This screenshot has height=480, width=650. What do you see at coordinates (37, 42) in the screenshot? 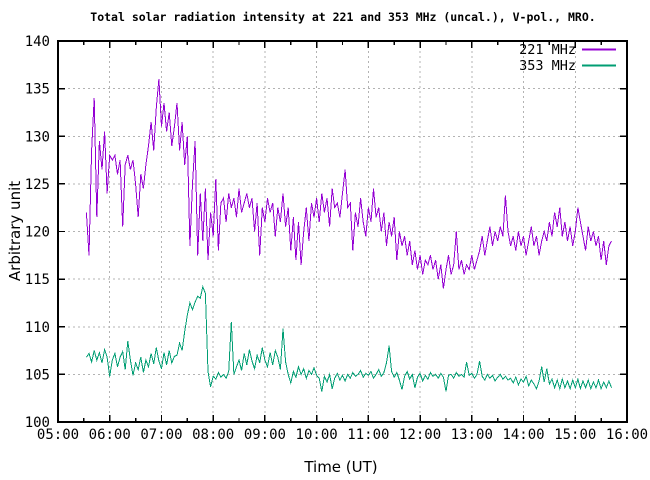
I see `y-tick-label: 140` at bounding box center [37, 42].